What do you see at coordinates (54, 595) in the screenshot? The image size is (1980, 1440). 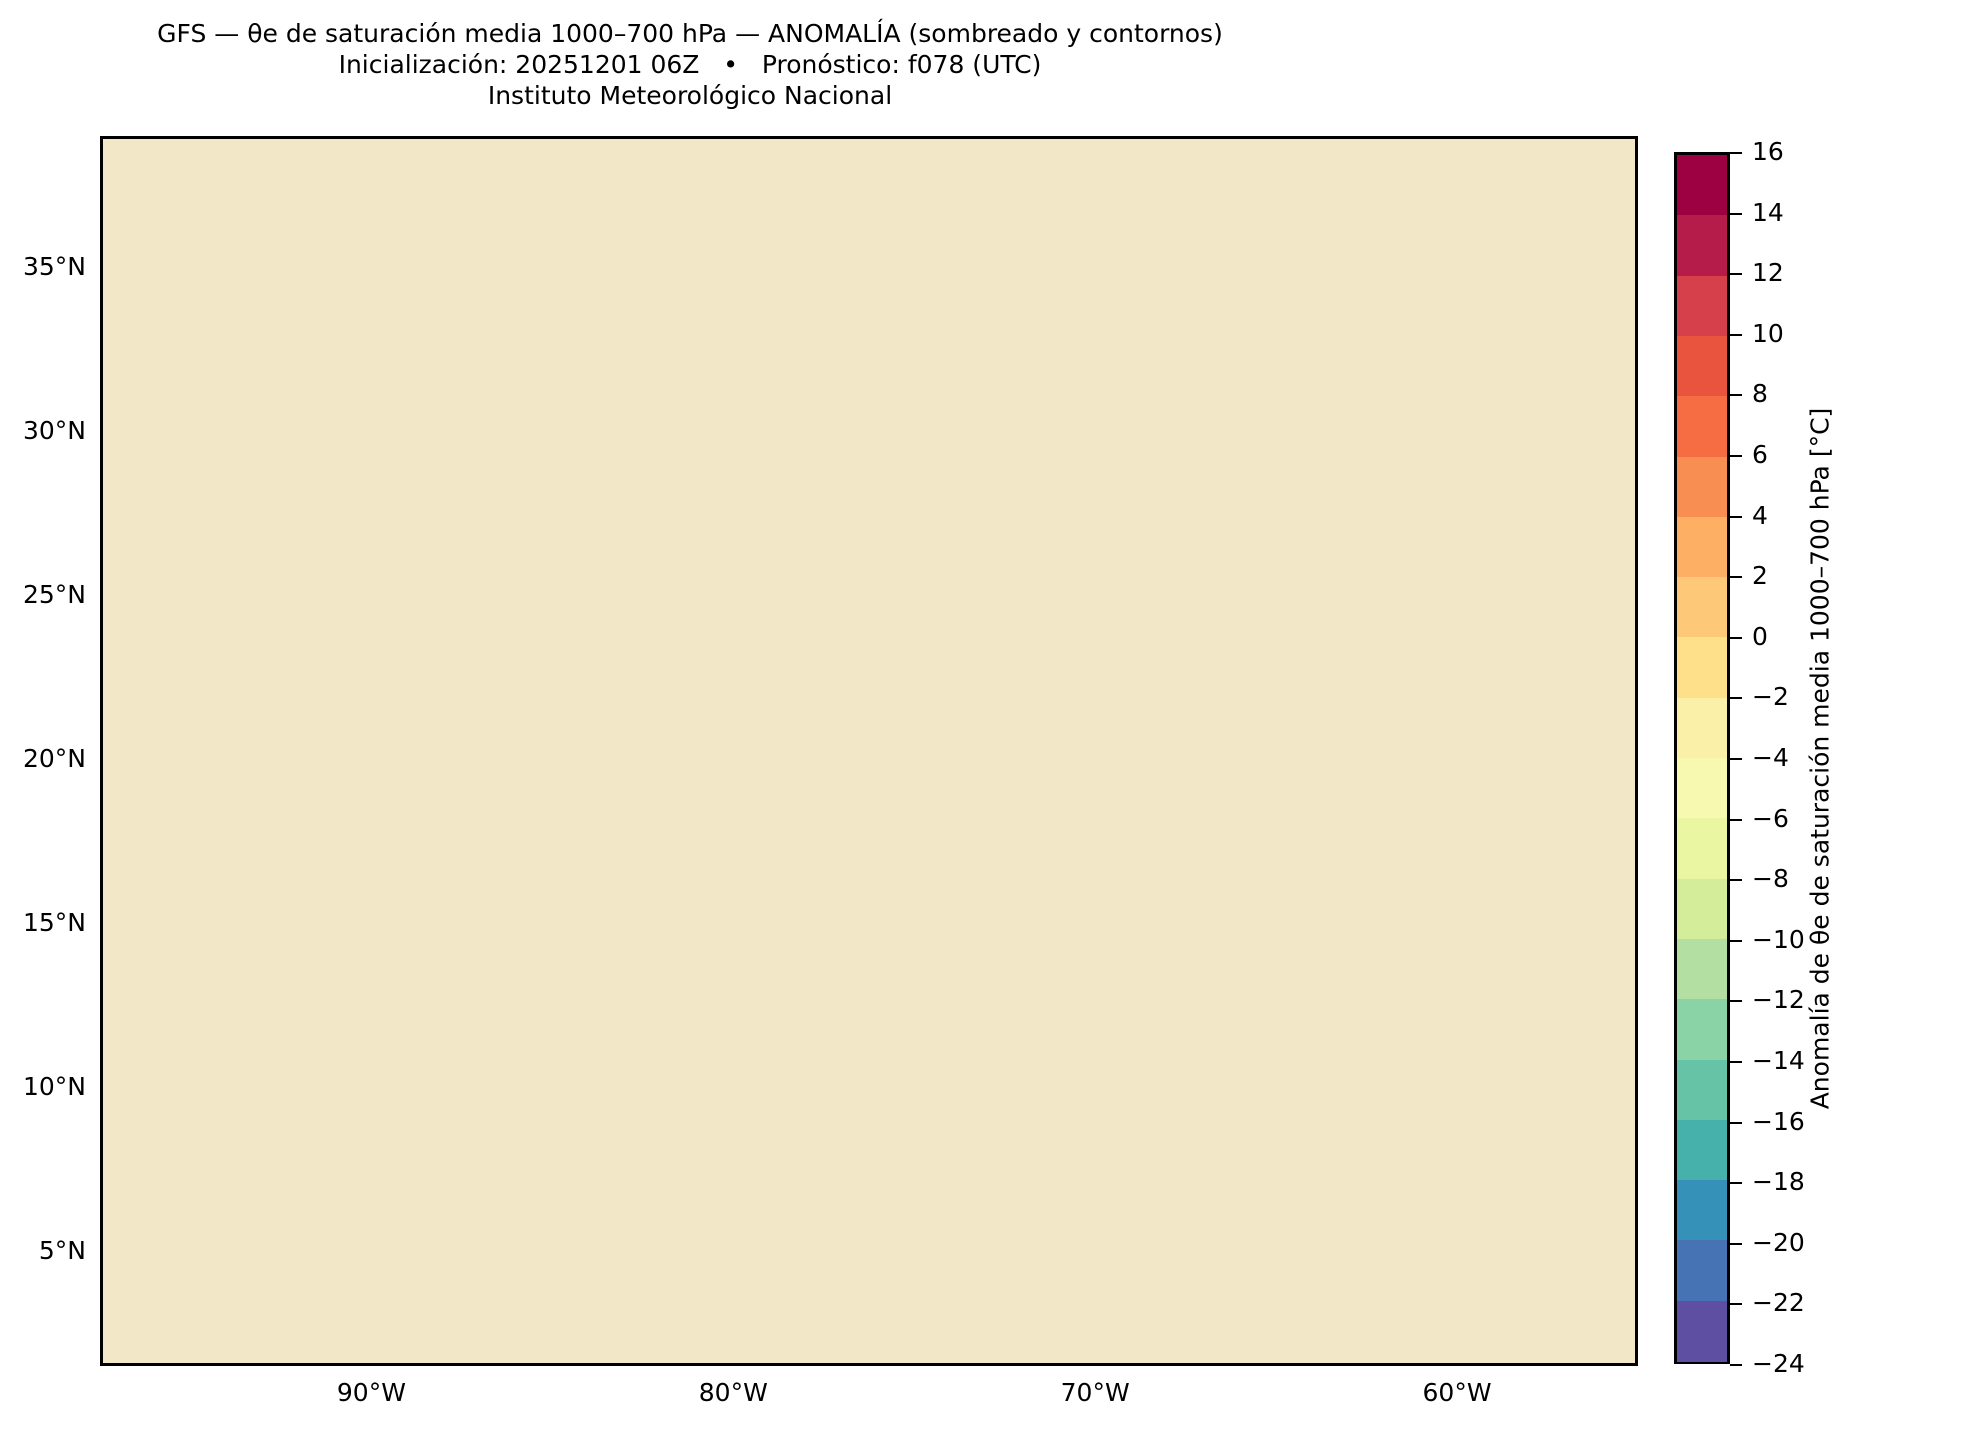 I see `latitude-tick-label: 25°N` at bounding box center [54, 595].